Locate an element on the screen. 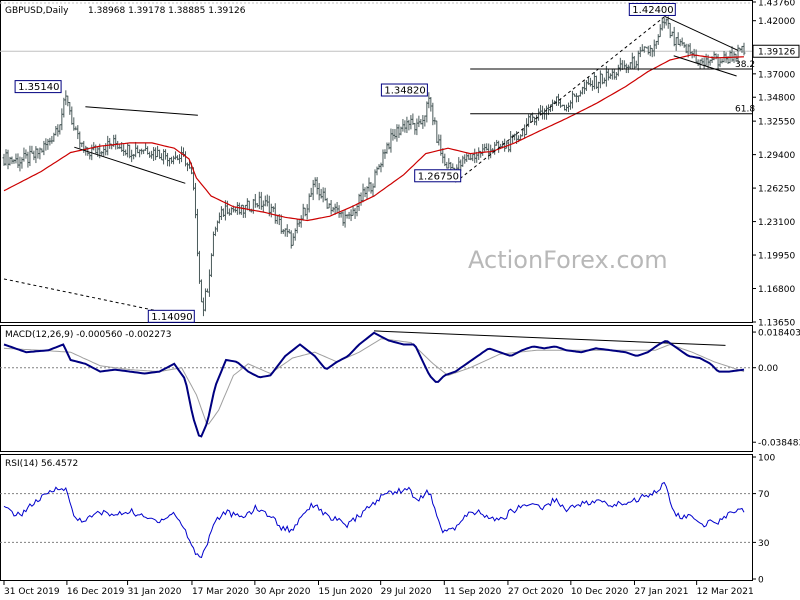  price-annotation-text: 1.34820 is located at coordinates (404, 91).